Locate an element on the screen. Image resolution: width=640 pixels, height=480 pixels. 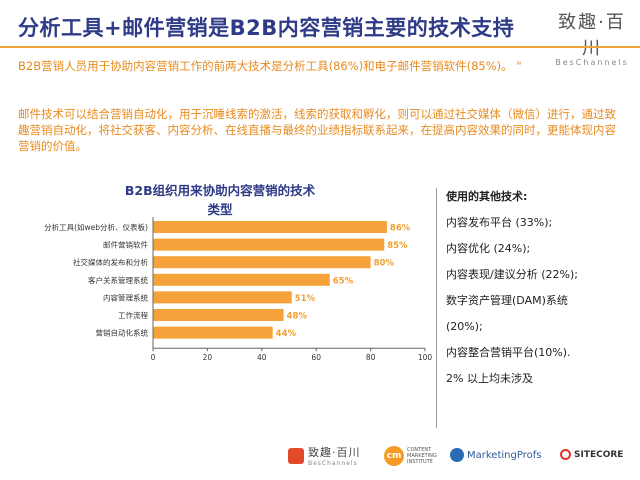
other-tech-item: 内容优化 (24%); is located at coordinates (488, 248).